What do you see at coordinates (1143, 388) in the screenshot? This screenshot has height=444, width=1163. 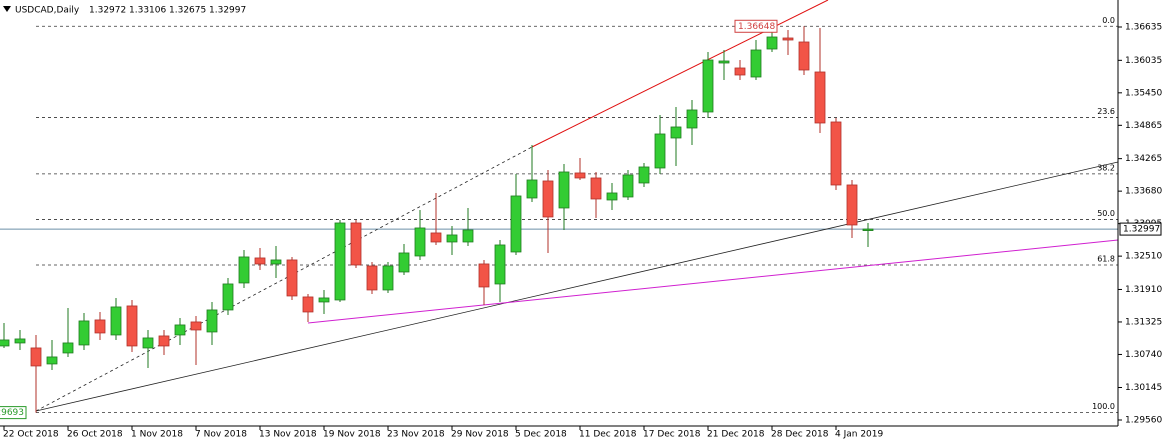 I see `y-tick-label: 1.30145` at bounding box center [1143, 388].